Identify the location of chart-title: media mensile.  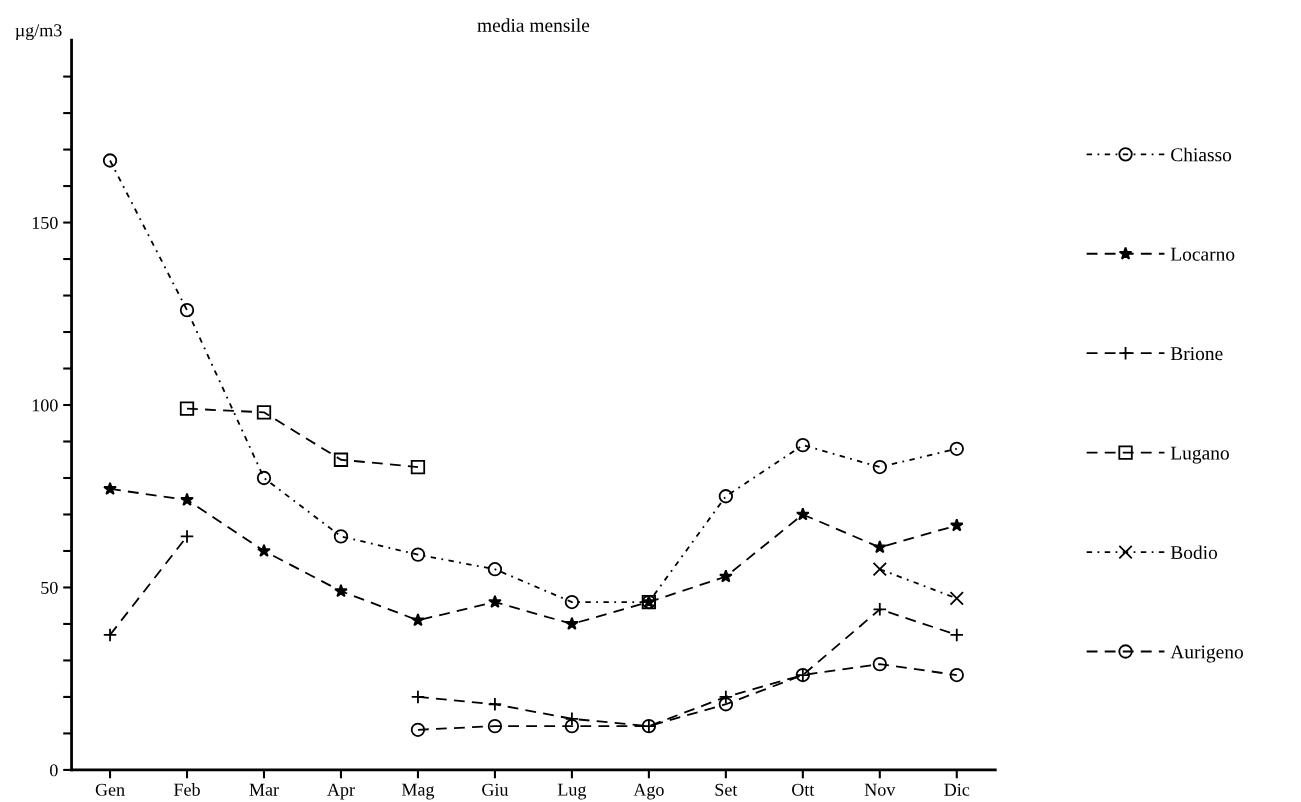
(533, 25).